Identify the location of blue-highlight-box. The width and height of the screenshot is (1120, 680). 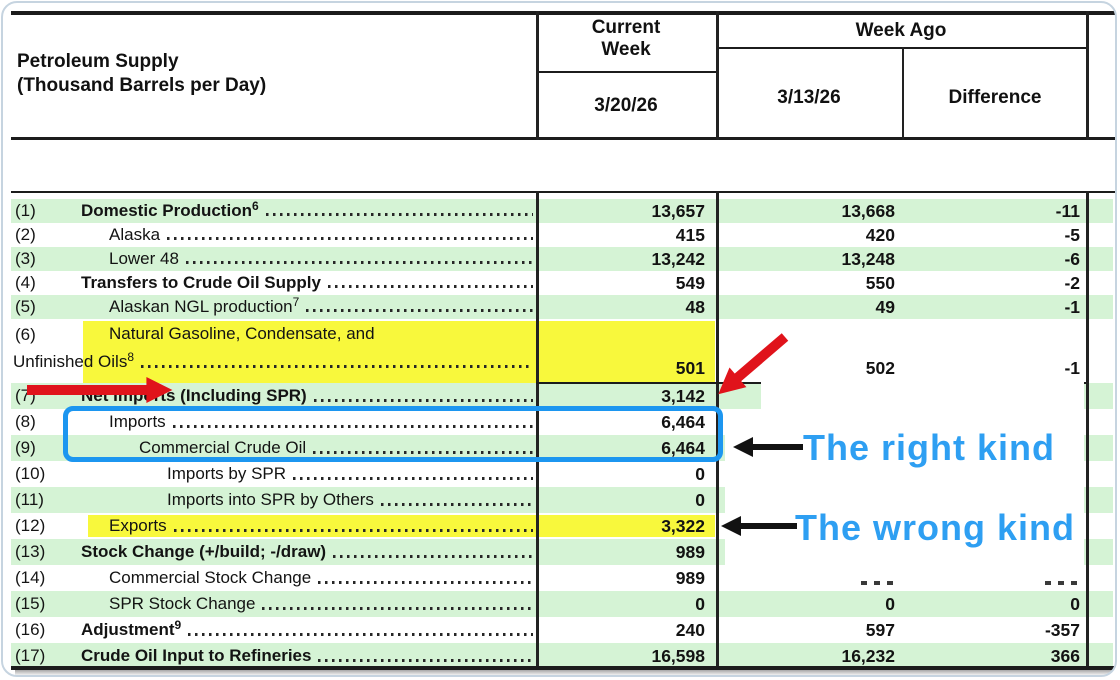
(393, 434).